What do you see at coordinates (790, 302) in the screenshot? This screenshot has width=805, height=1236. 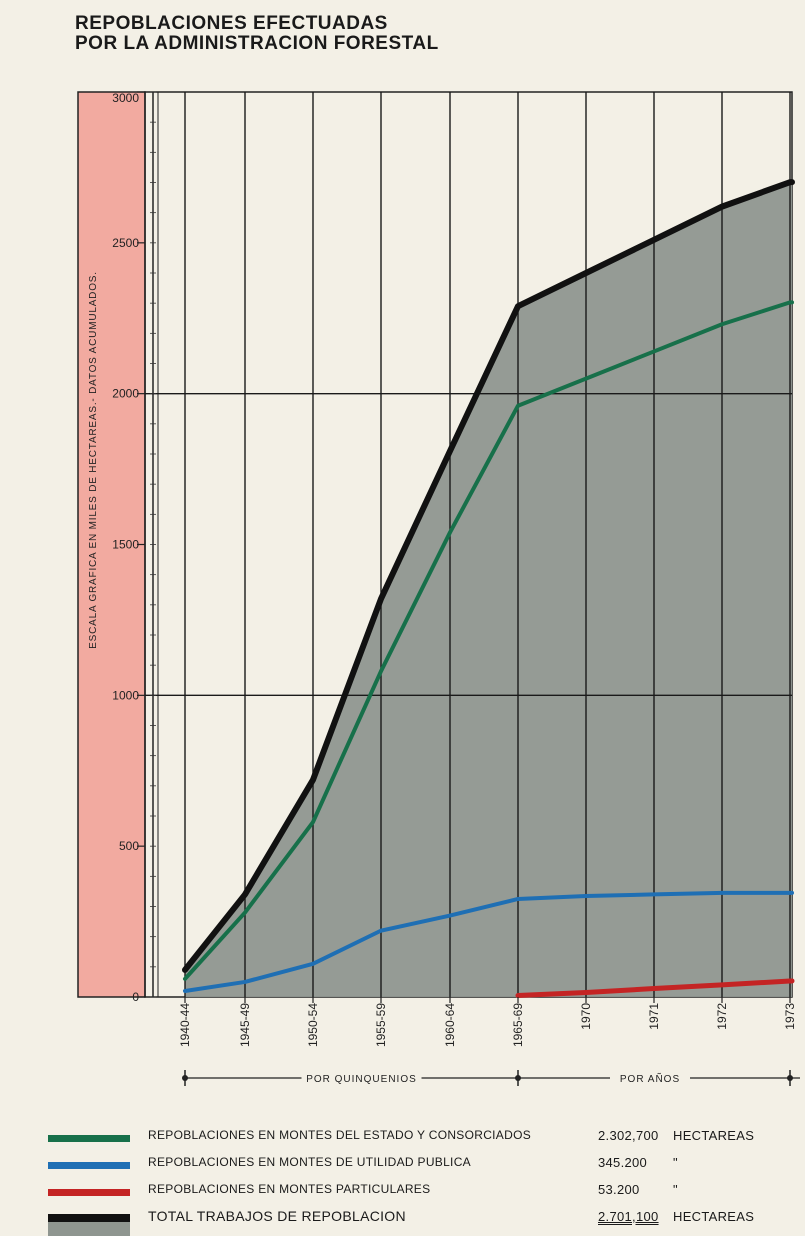 I see `data-point-0-1973` at bounding box center [790, 302].